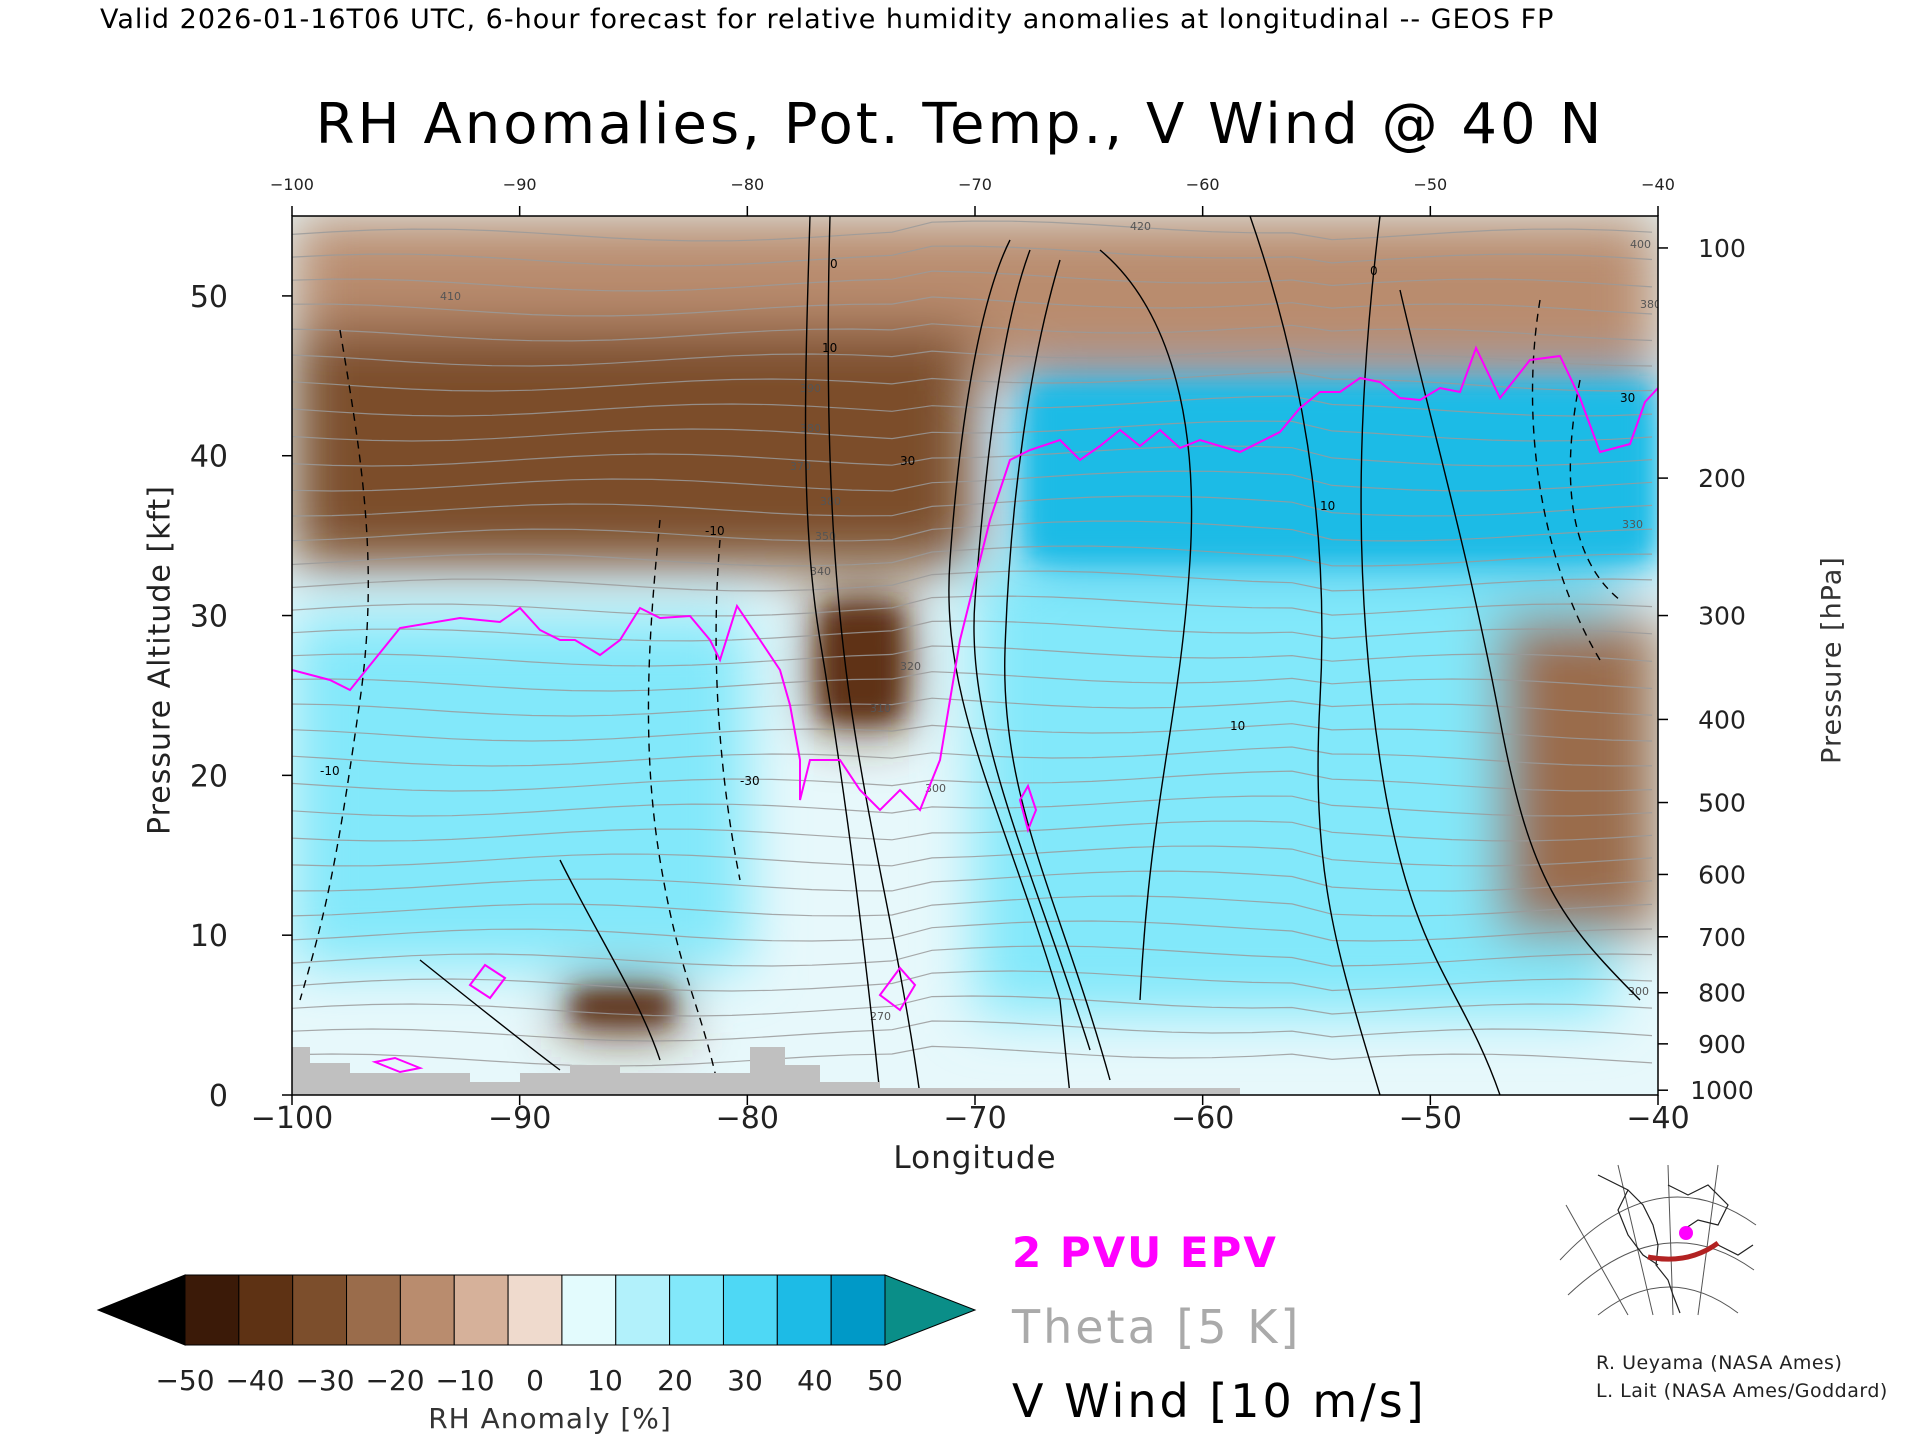 This screenshot has height=1440, width=1920. I want to click on x-top-tick-label: −50, so click(1430, 184).